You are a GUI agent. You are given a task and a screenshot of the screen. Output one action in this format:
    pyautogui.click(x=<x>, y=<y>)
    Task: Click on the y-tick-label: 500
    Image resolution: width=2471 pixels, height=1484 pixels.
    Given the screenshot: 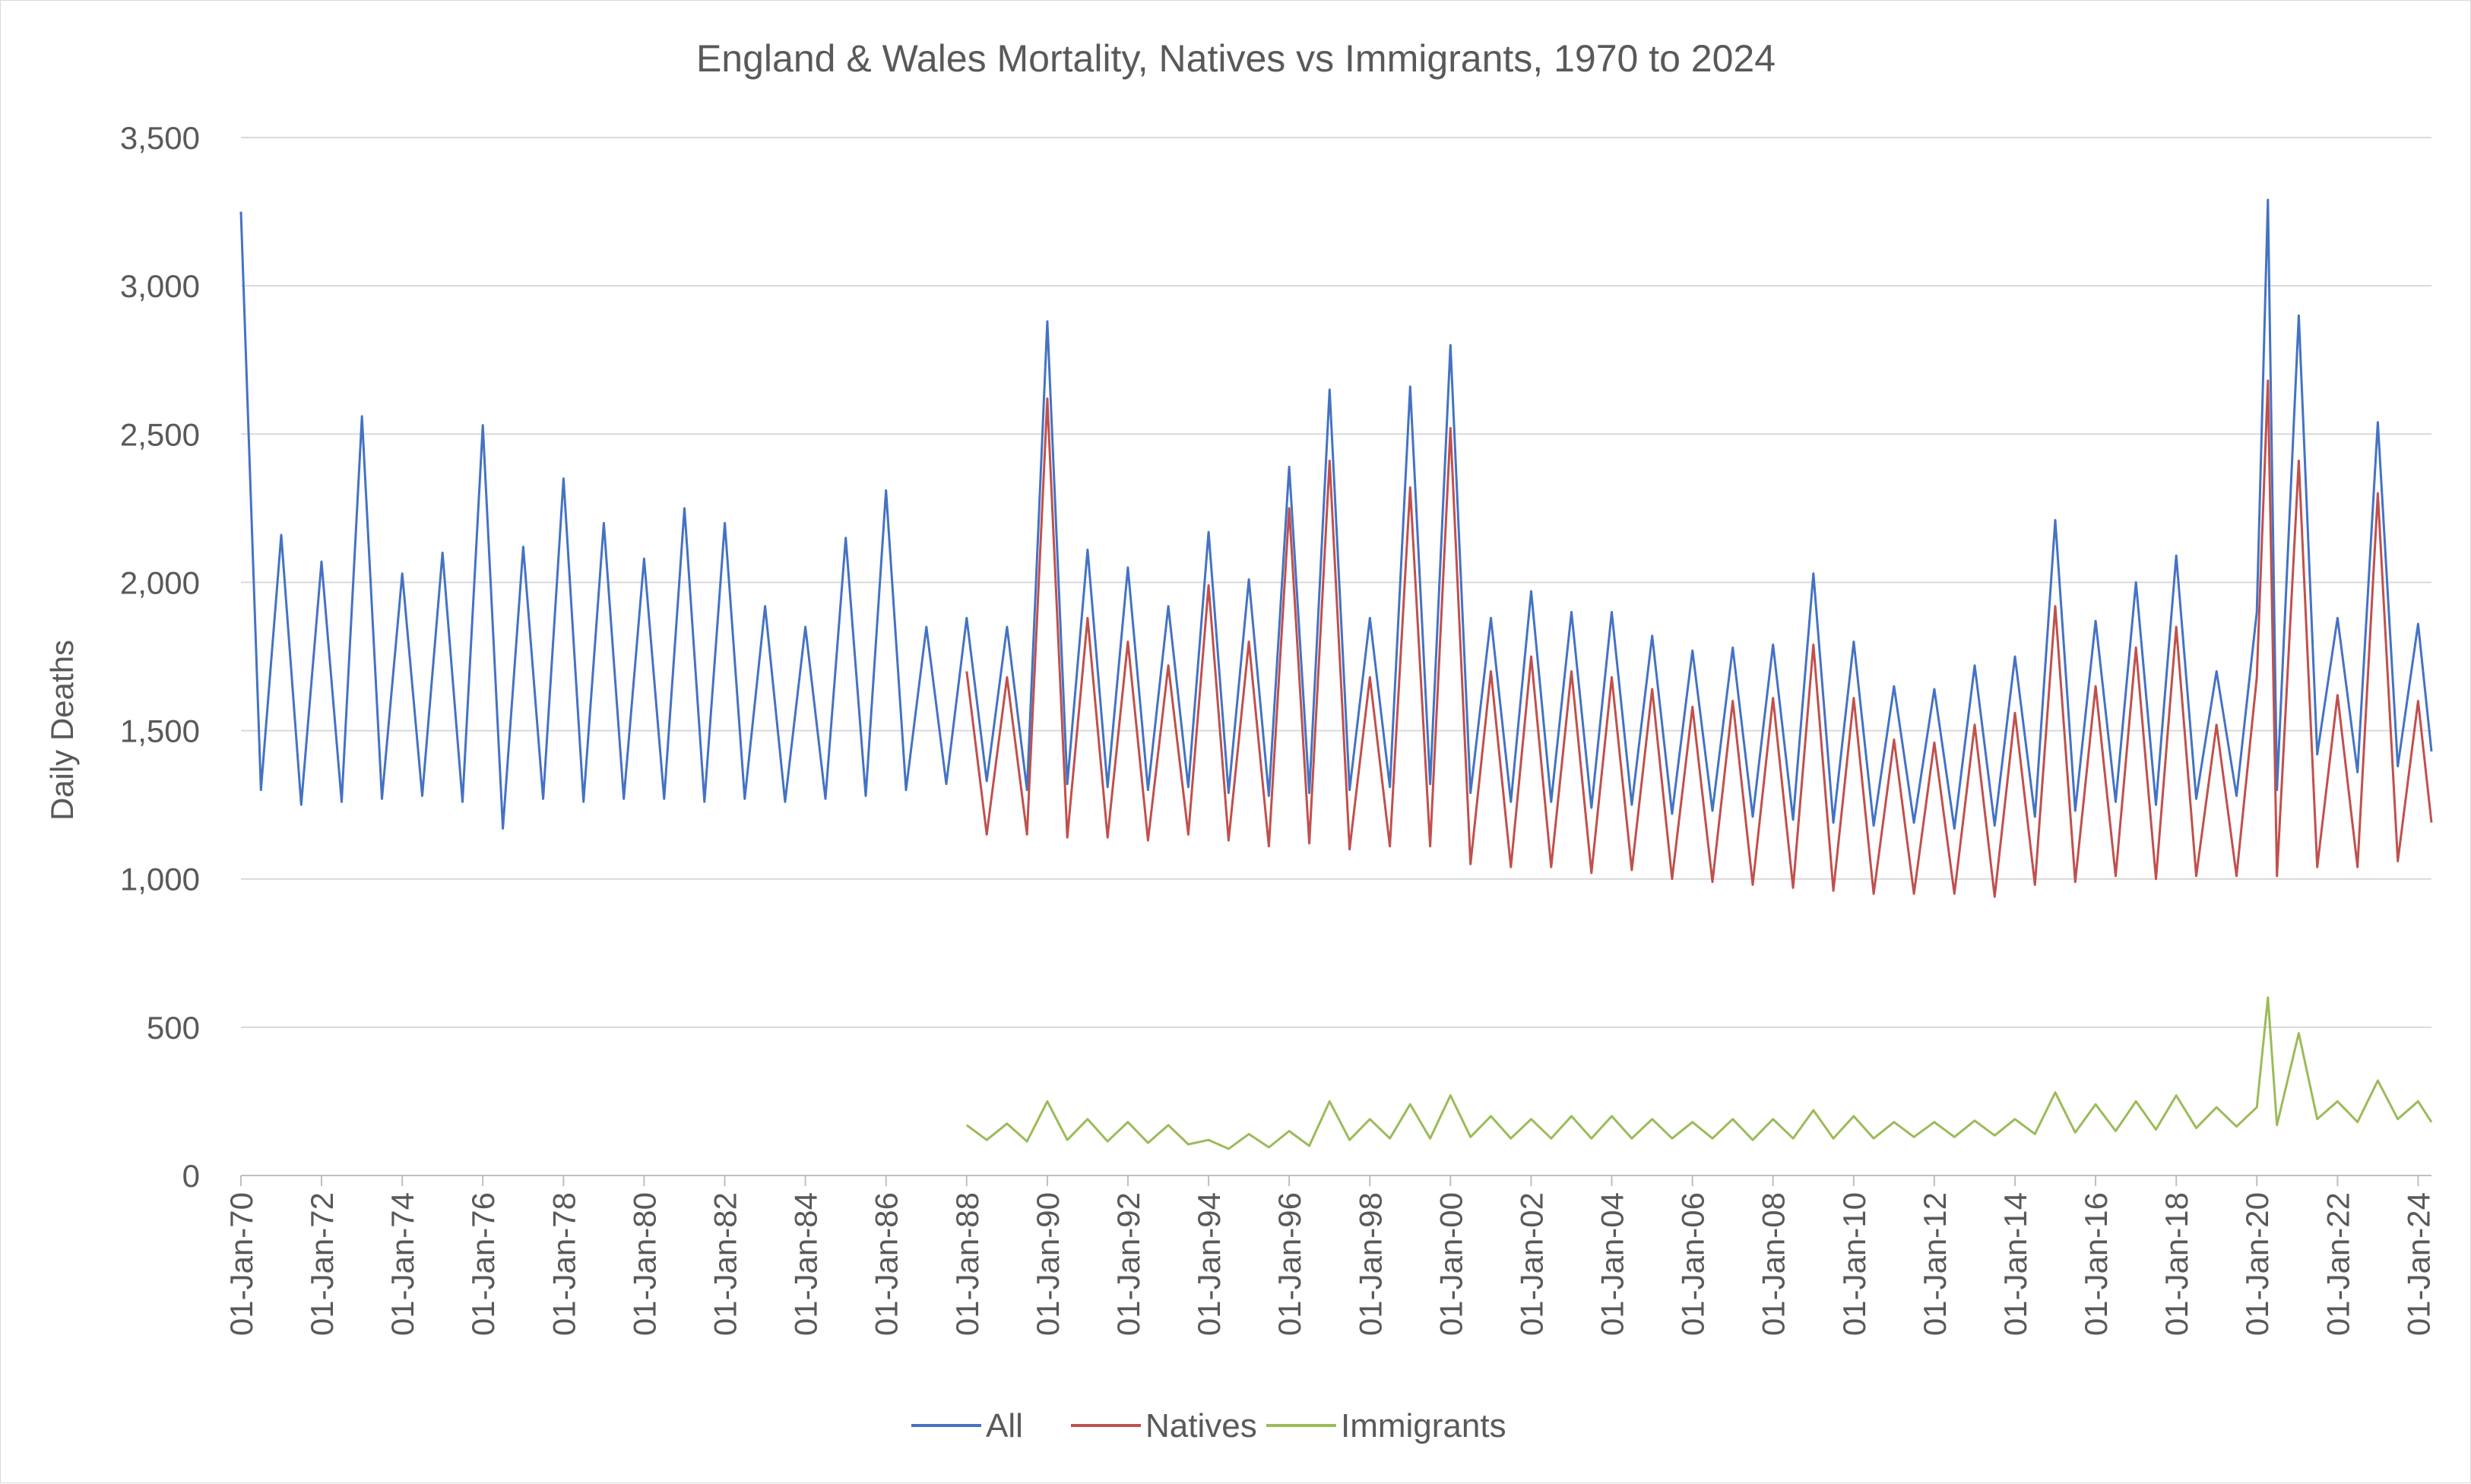 What is the action you would take?
    pyautogui.click(x=173, y=1028)
    